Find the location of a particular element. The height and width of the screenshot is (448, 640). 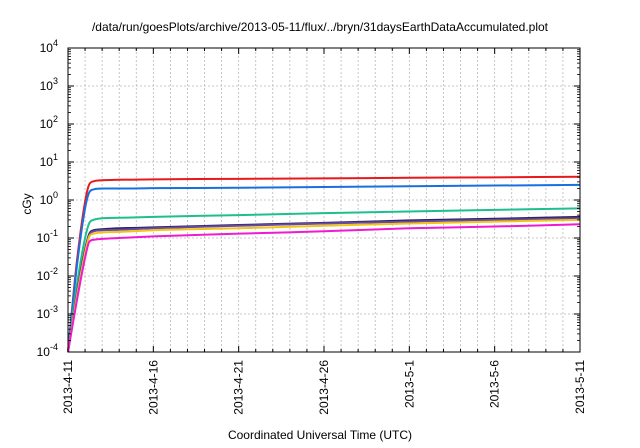

x-tick-label: 2013-4-26 is located at coordinates (324, 387).